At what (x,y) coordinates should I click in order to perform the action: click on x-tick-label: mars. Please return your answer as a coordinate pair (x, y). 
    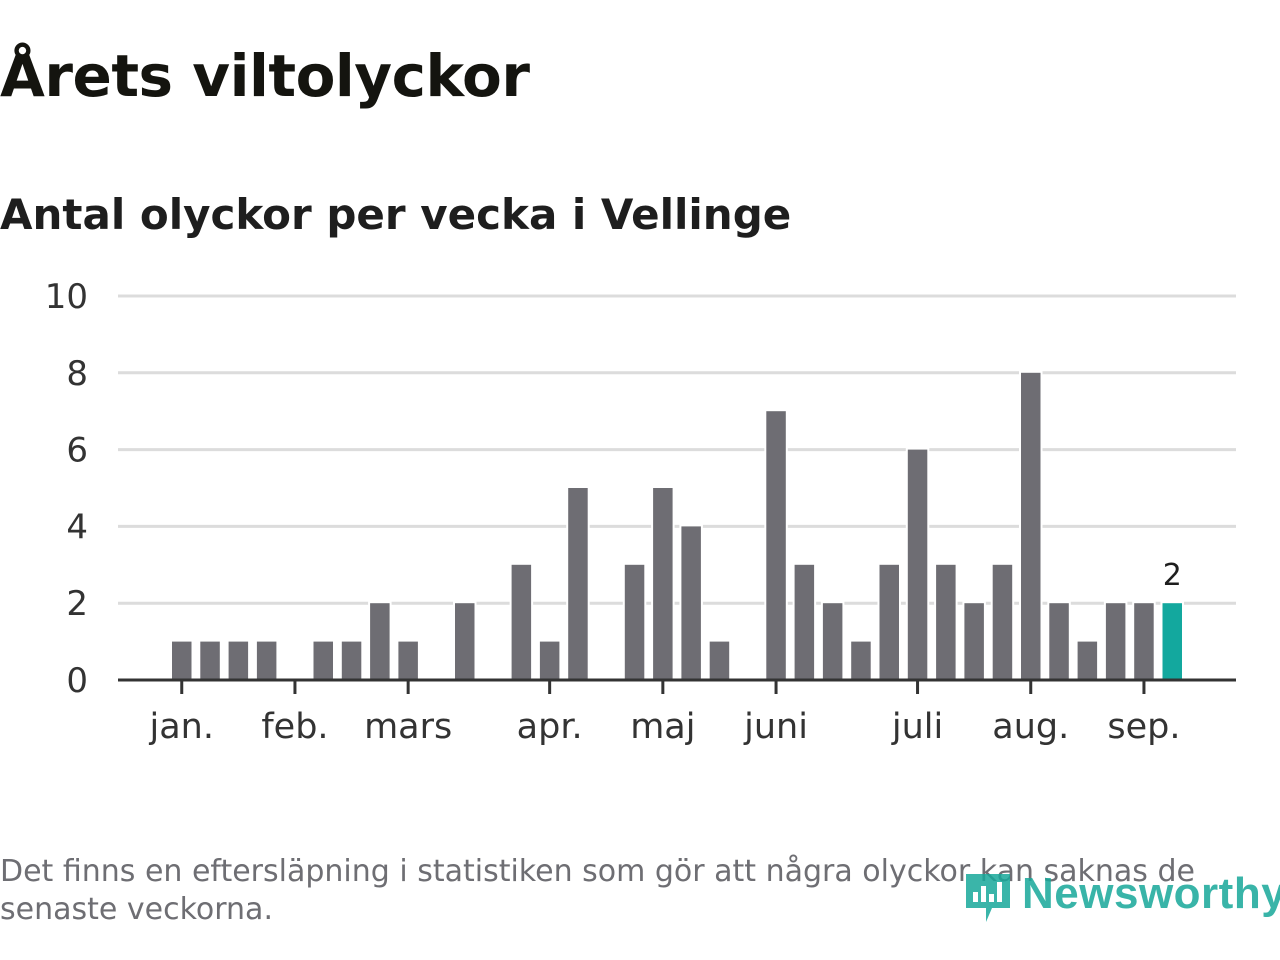
    Looking at the image, I should click on (408, 727).